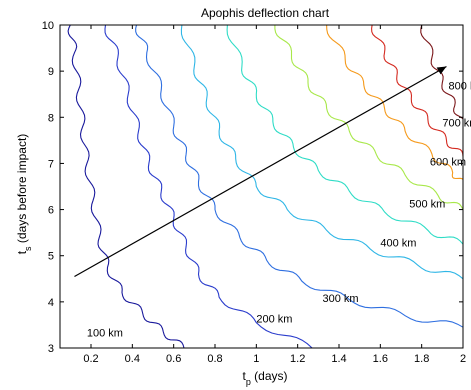 The height and width of the screenshot is (390, 471). Describe the element at coordinates (264, 378) in the screenshot. I see `x-axis-label: tp (days)` at that location.